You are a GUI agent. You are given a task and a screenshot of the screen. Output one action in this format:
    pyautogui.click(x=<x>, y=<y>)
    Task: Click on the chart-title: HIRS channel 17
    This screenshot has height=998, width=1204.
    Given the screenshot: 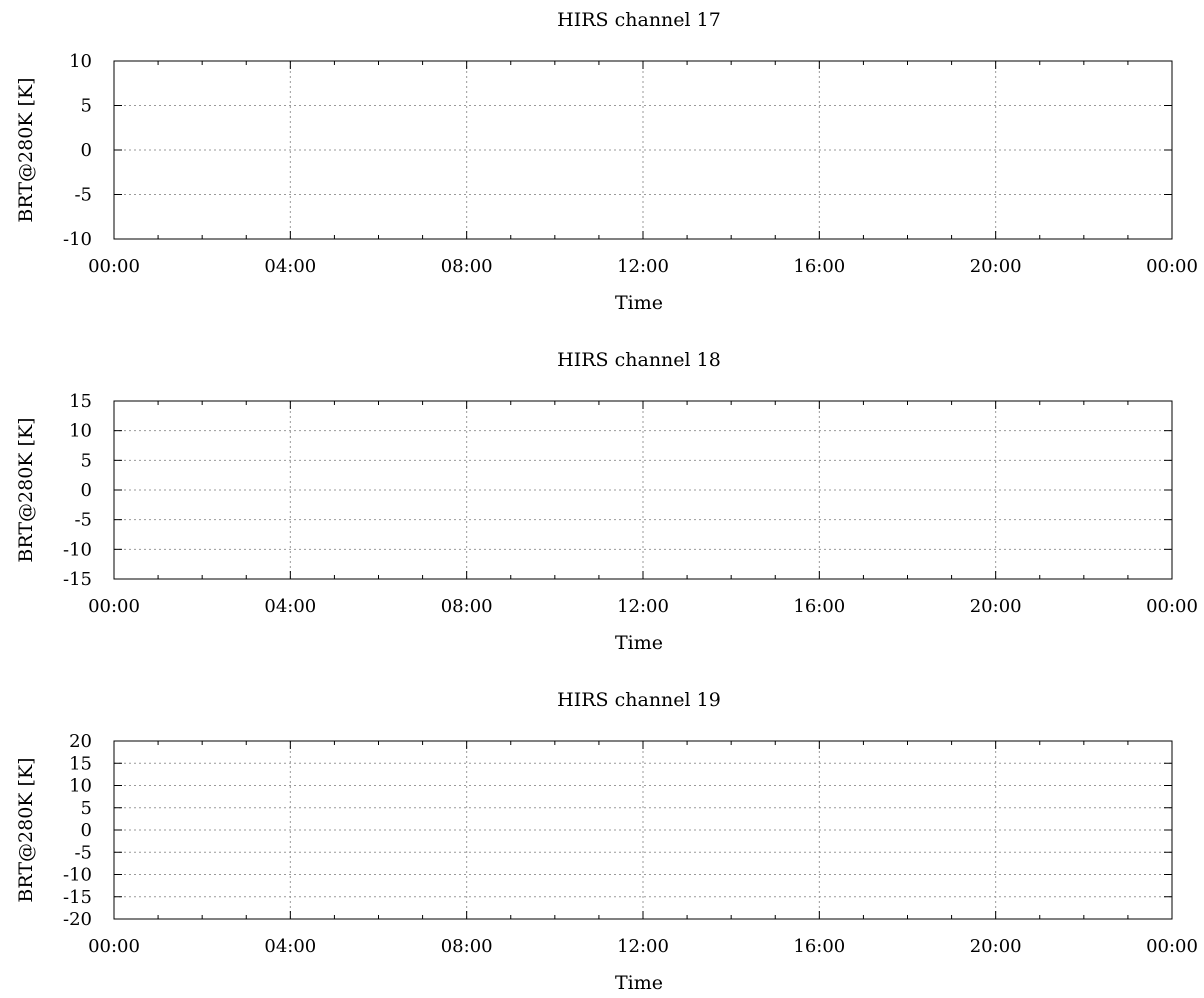 What is the action you would take?
    pyautogui.click(x=639, y=20)
    